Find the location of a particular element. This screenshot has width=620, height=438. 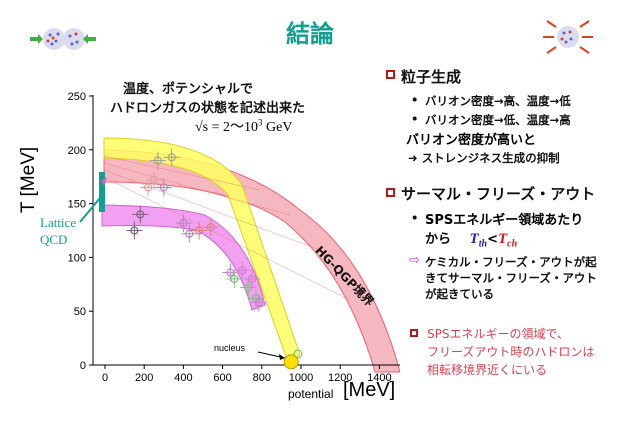

section1-heading: 粒子生成 is located at coordinates (431, 77).